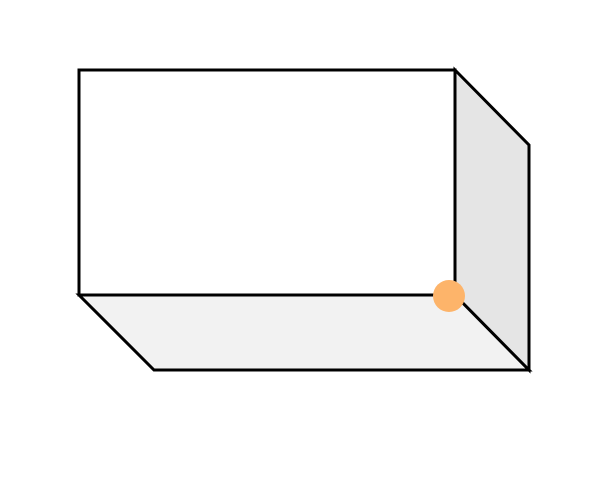  Describe the element at coordinates (449, 296) in the screenshot. I see `corner-dot` at that location.